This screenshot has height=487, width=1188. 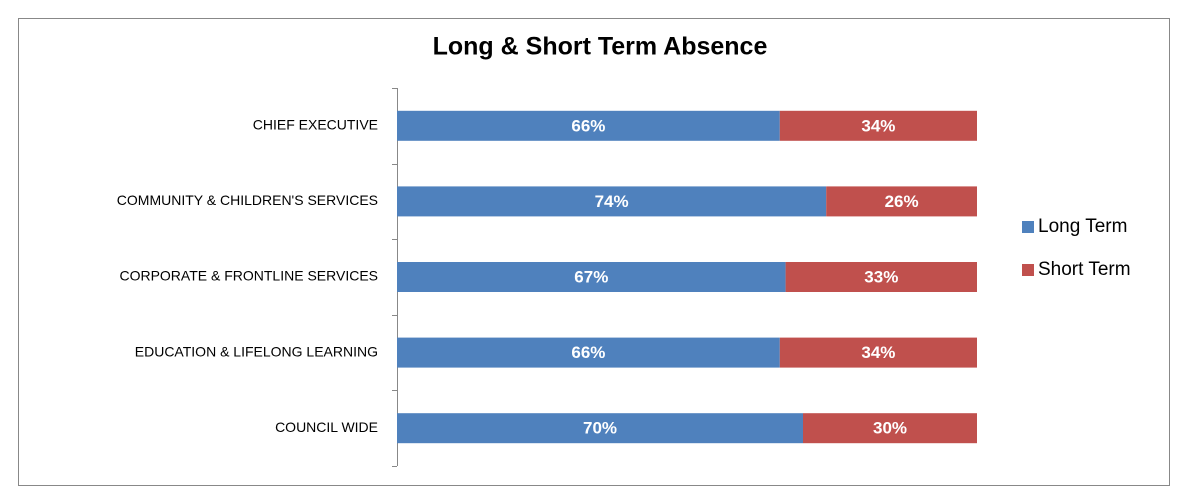 I want to click on value-label: 74%, so click(x=612, y=201).